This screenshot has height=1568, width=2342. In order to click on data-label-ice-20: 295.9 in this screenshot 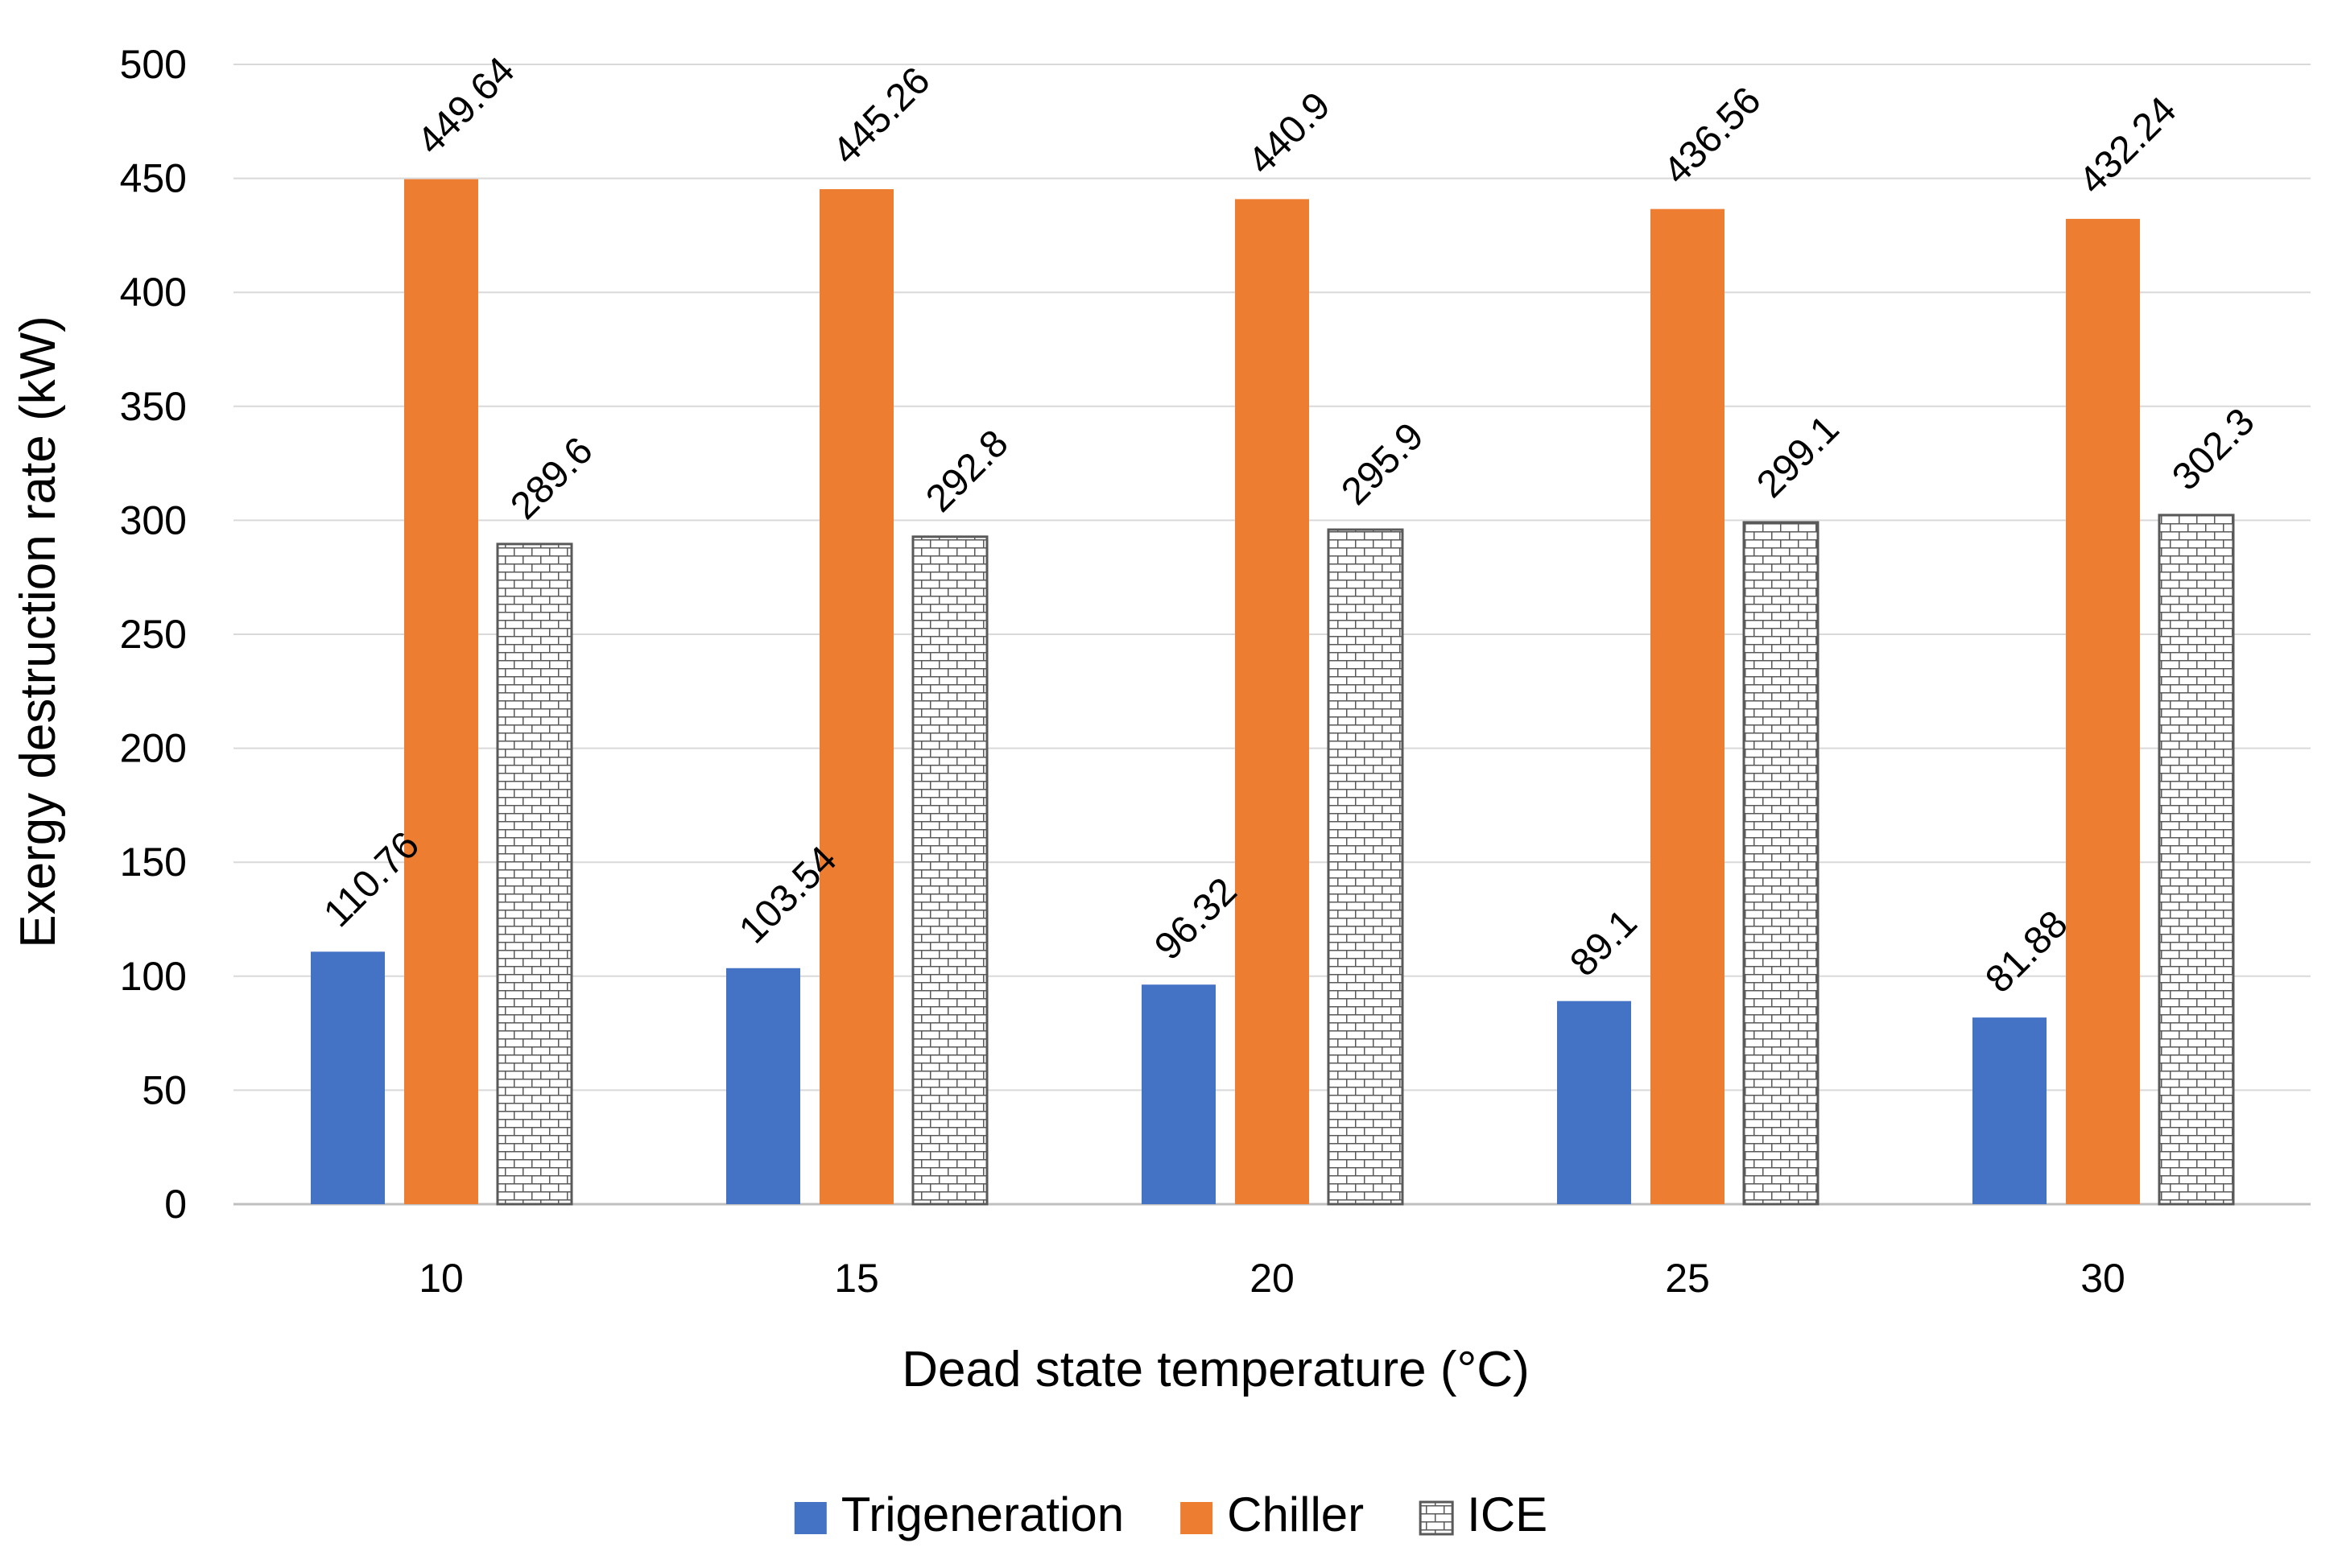, I will do `click(1382, 464)`.